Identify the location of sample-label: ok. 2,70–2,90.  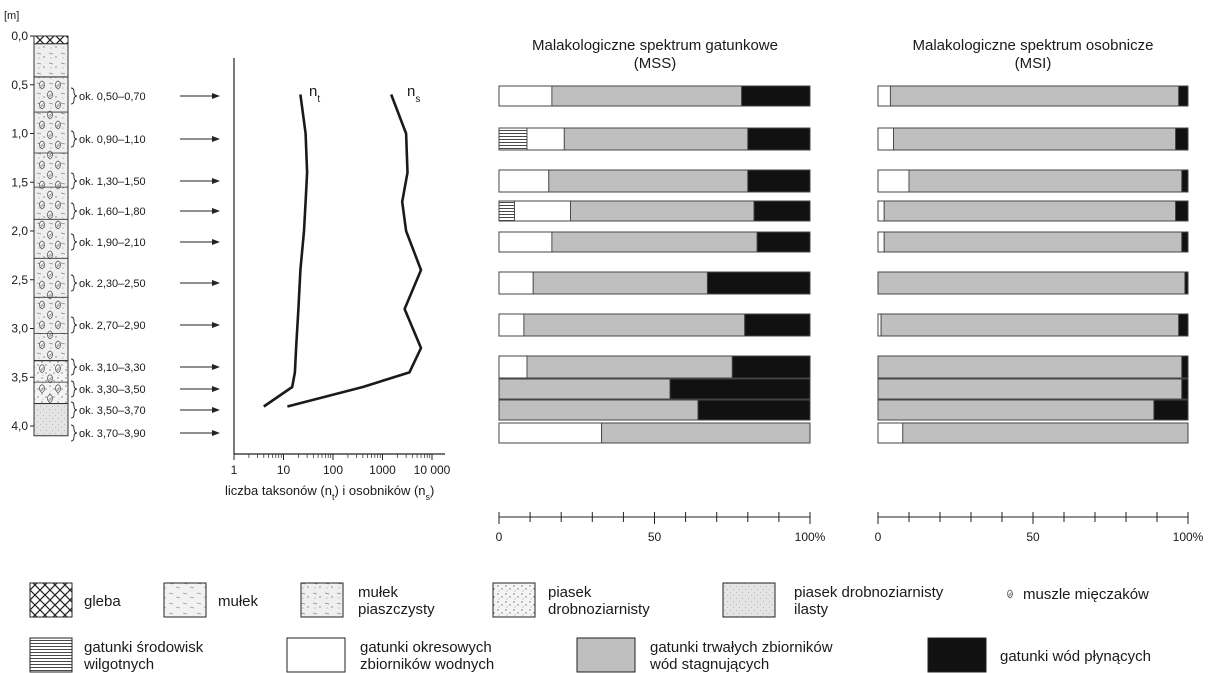
(112, 326).